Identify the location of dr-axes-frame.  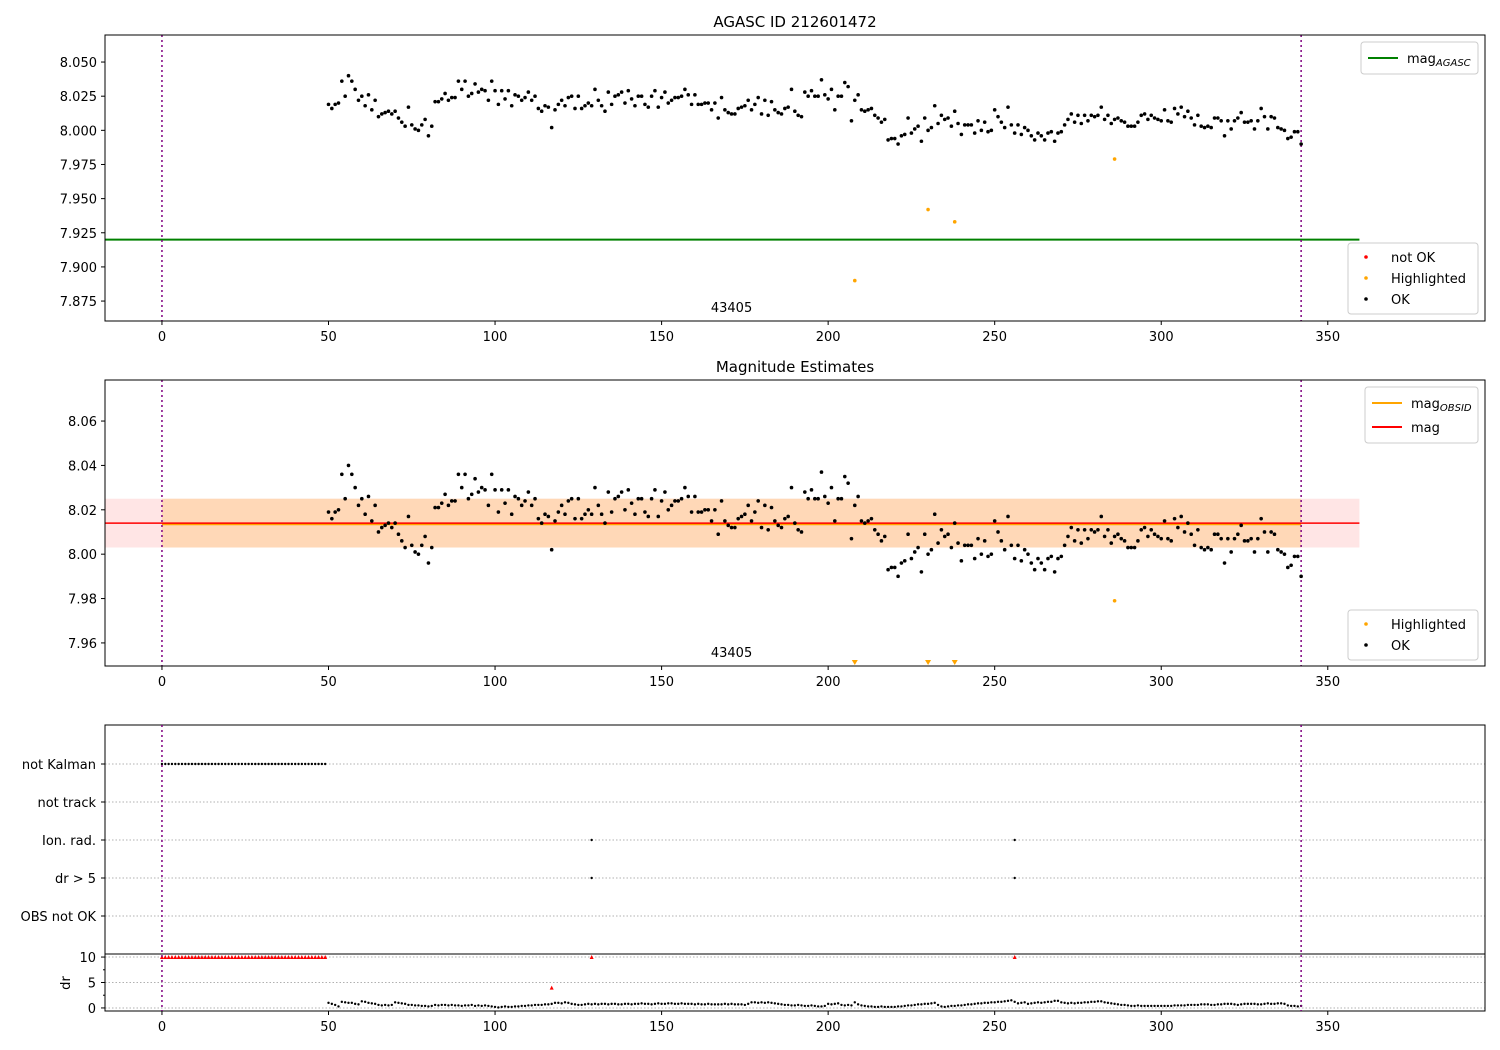
(795, 982).